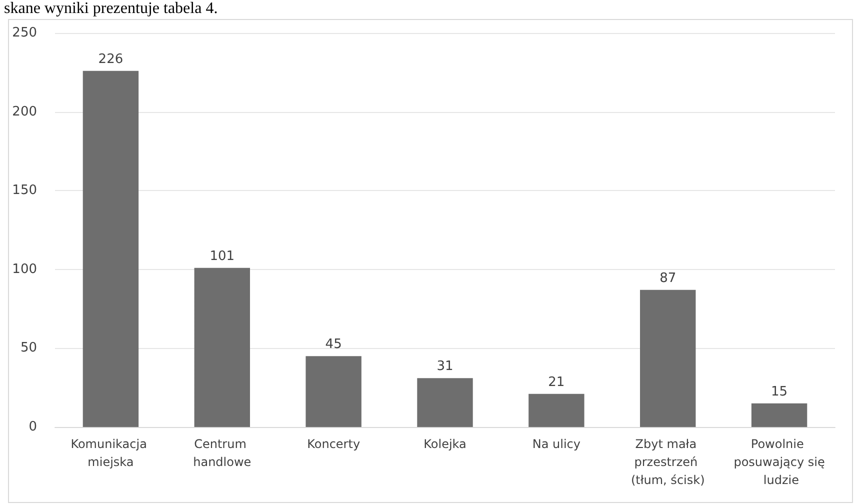 The width and height of the screenshot is (854, 504). Describe the element at coordinates (222, 256) in the screenshot. I see `data-label: 101` at that location.